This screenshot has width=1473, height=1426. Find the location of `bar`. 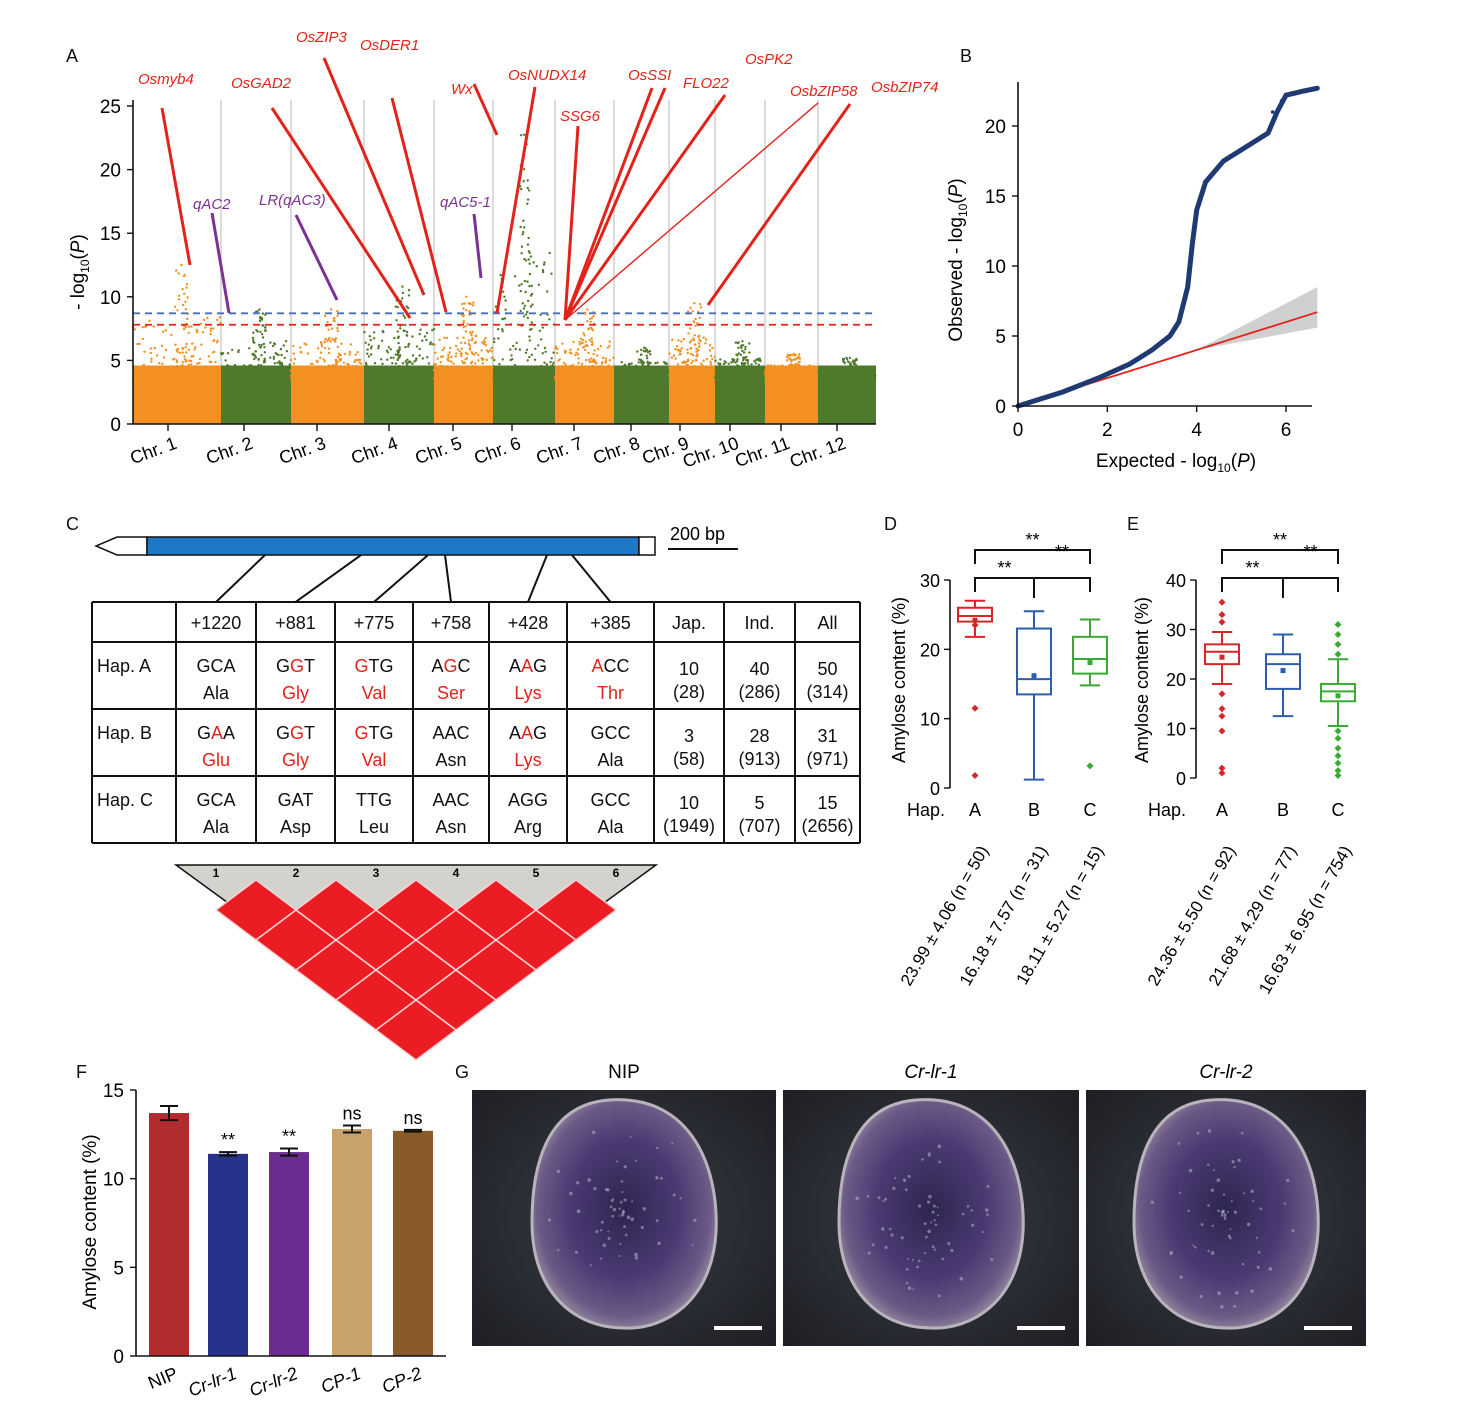

bar is located at coordinates (228, 1254).